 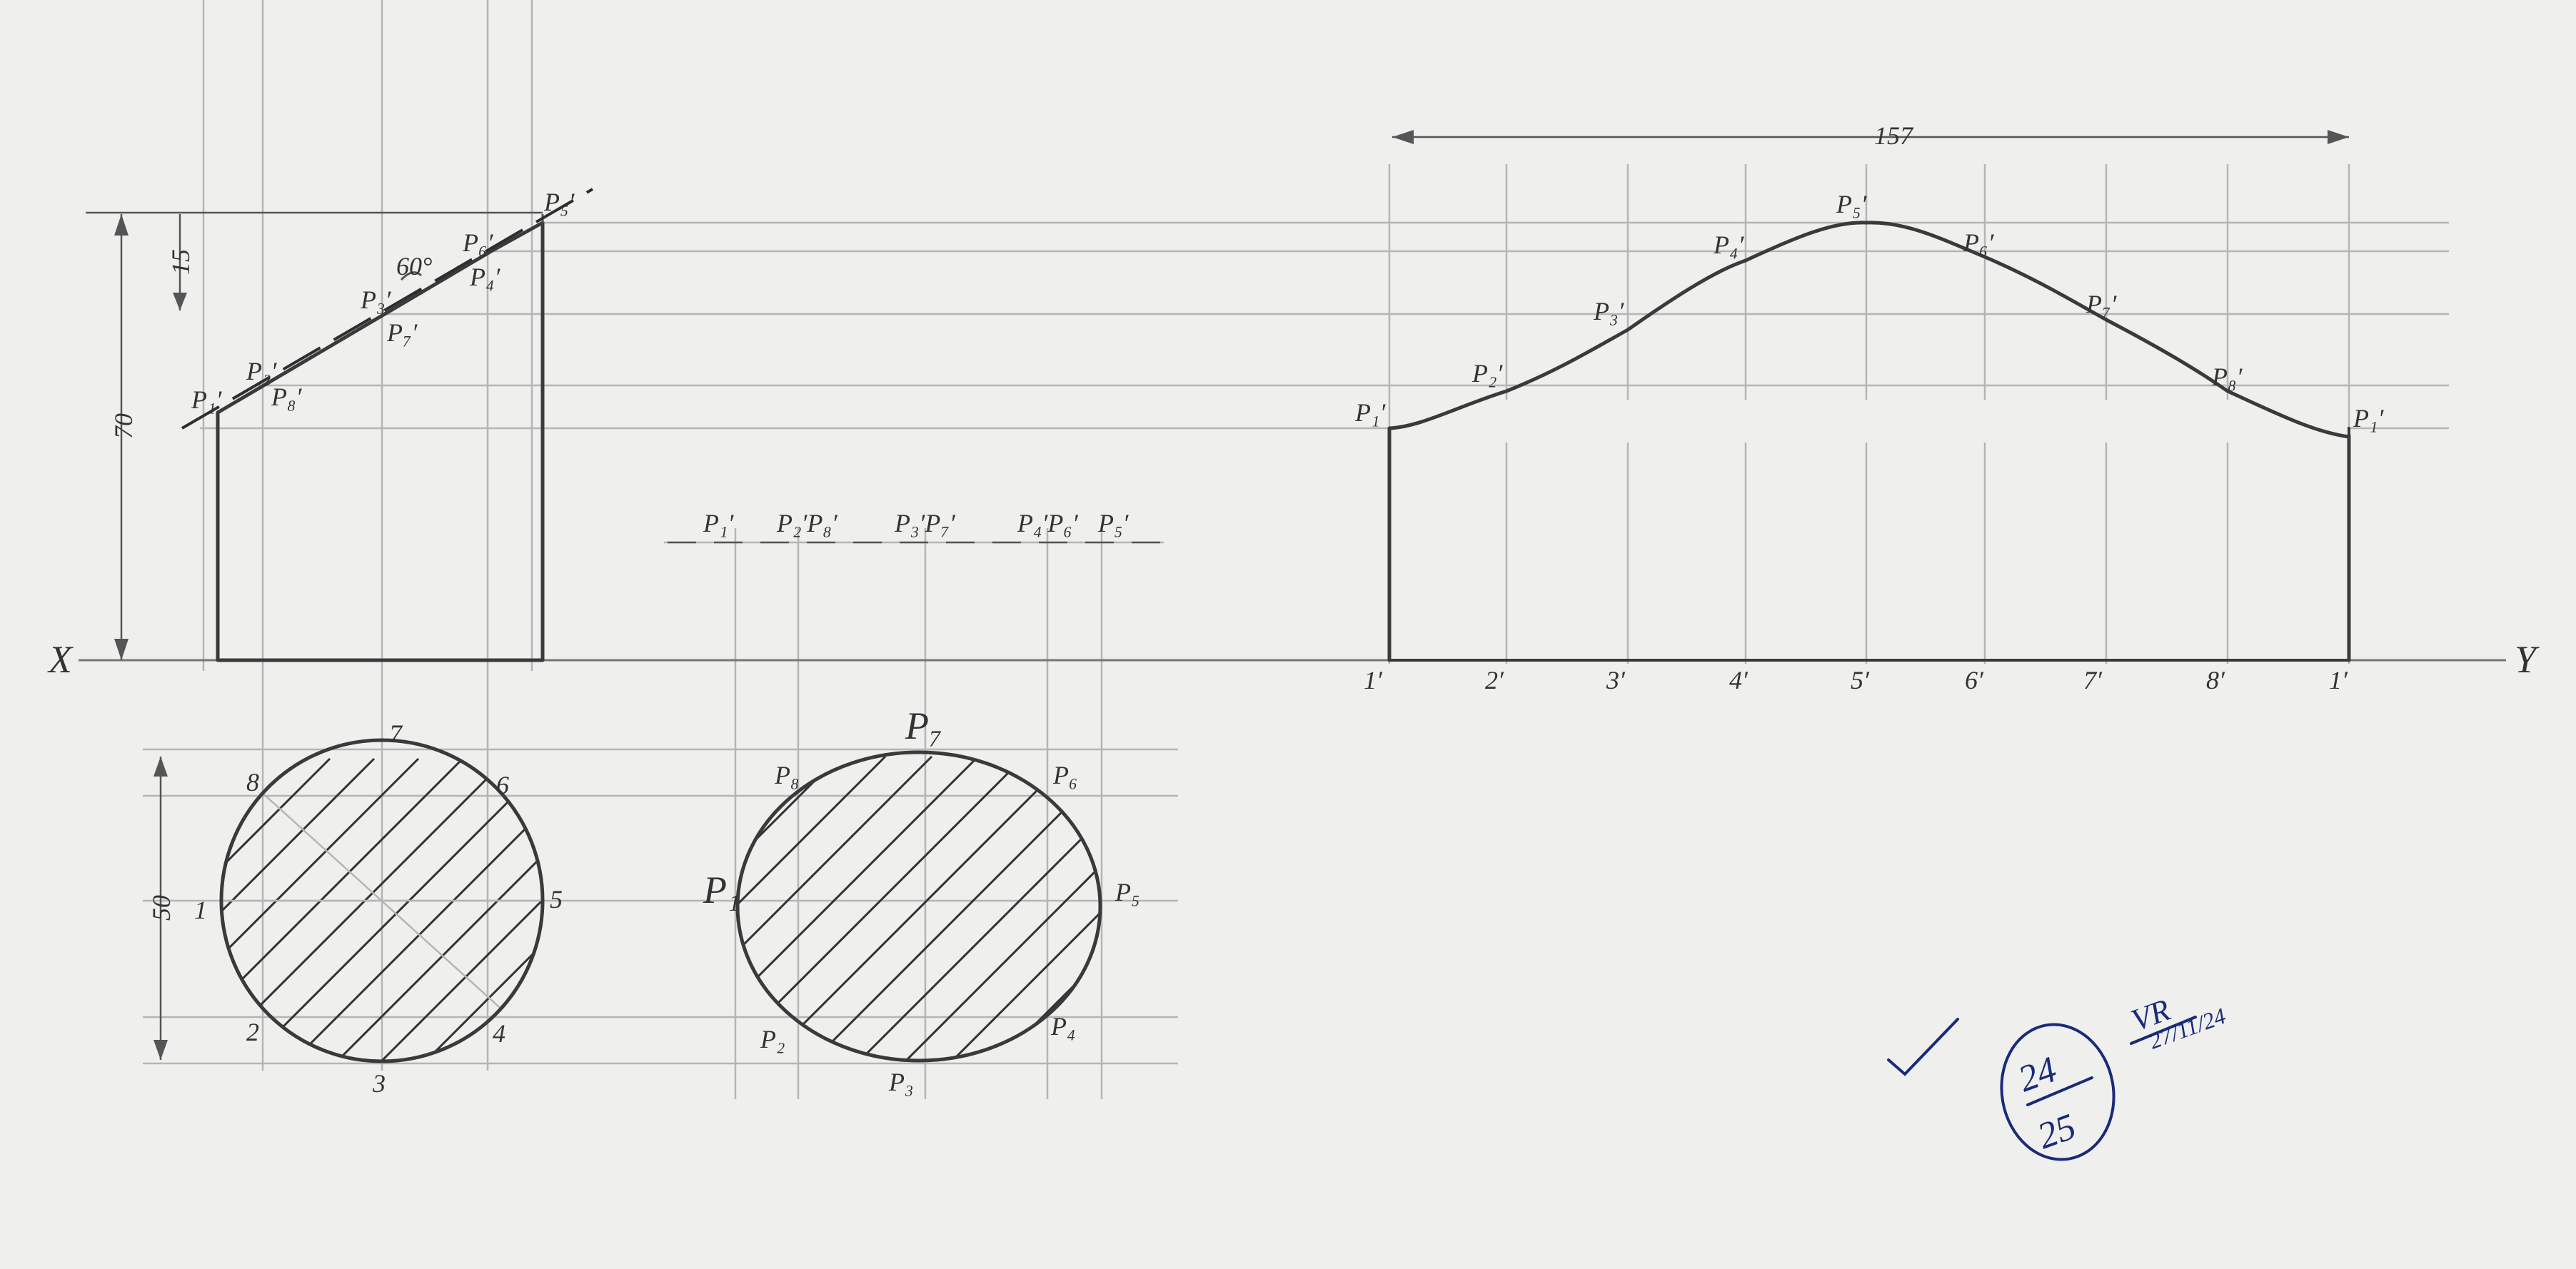 What do you see at coordinates (402, 333) in the screenshot?
I see `fv-point-p7: P₇′` at bounding box center [402, 333].